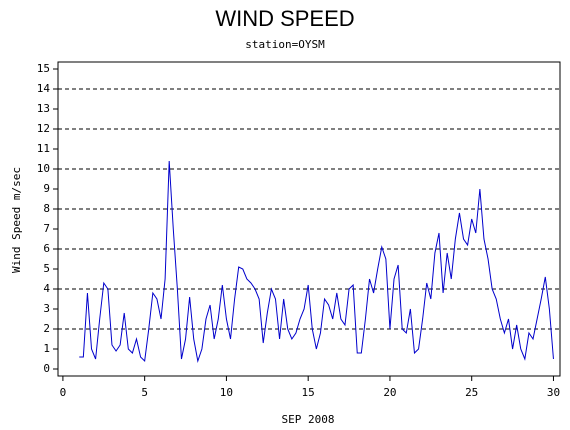  I want to click on x-tick-label: 15, so click(308, 392).